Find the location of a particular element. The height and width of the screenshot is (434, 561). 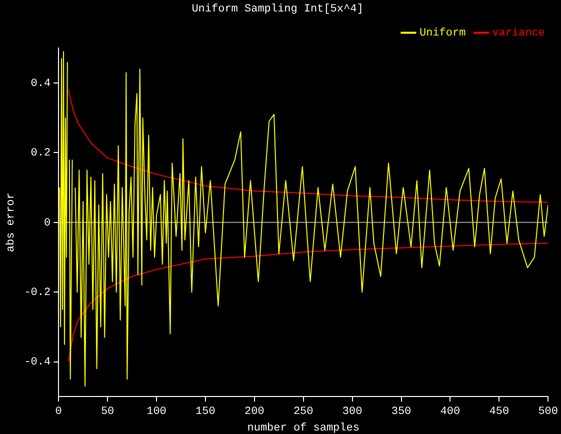

x-tick-label: 350 is located at coordinates (401, 412).